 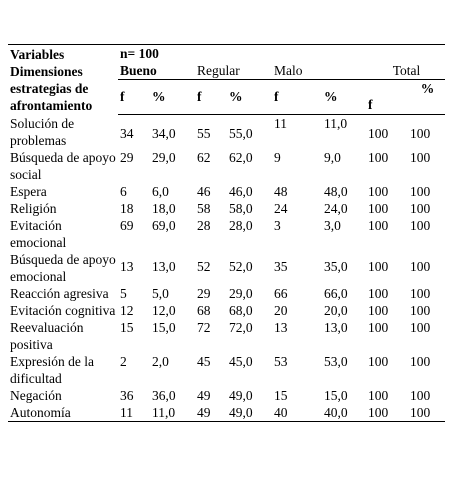 I want to click on row-label: Negación, so click(x=36, y=395).